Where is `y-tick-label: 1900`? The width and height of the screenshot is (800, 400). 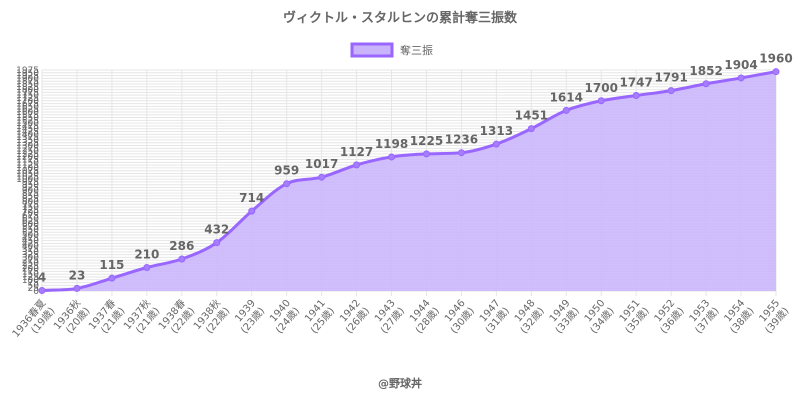 y-tick-label: 1900 is located at coordinates (27, 79).